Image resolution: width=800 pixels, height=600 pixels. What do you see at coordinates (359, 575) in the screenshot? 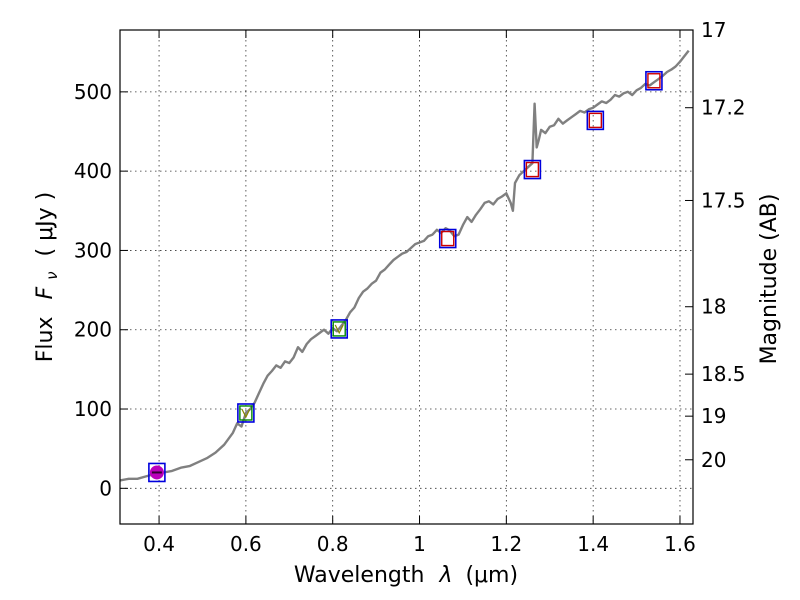
I see `x-axis-title-text: Wavelength` at bounding box center [359, 575].